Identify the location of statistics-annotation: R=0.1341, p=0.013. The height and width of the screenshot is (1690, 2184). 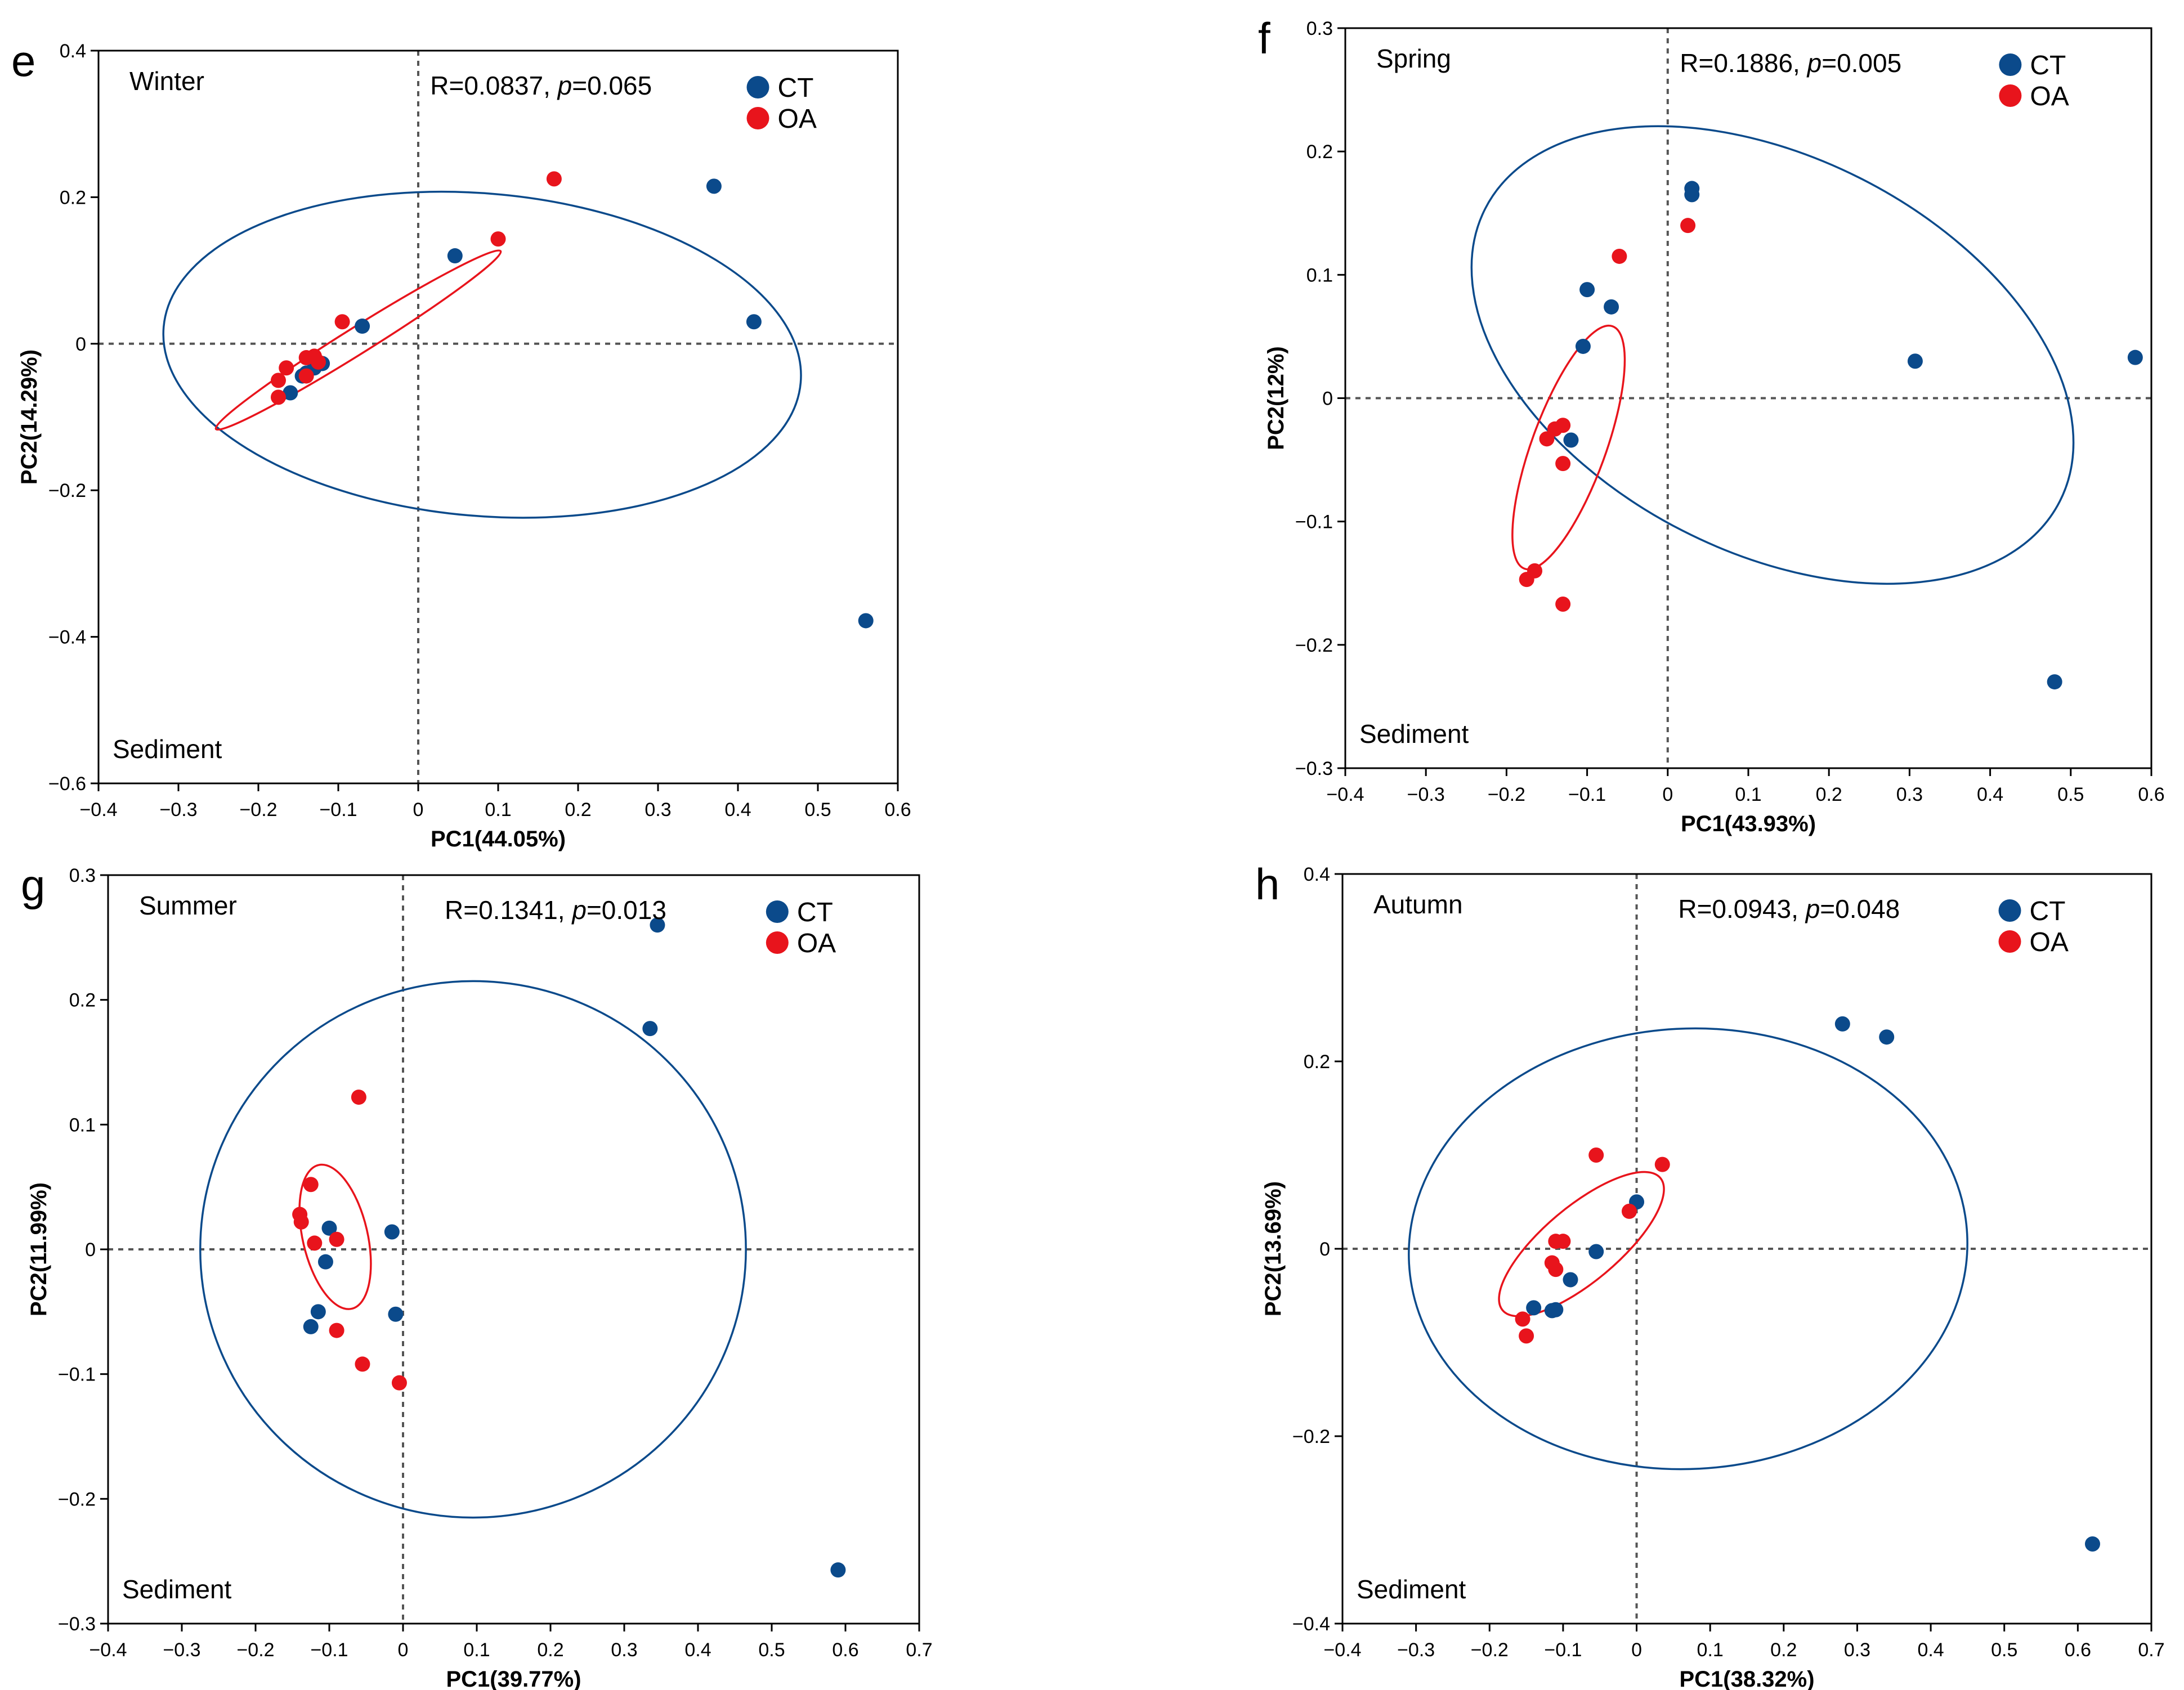
(555, 910).